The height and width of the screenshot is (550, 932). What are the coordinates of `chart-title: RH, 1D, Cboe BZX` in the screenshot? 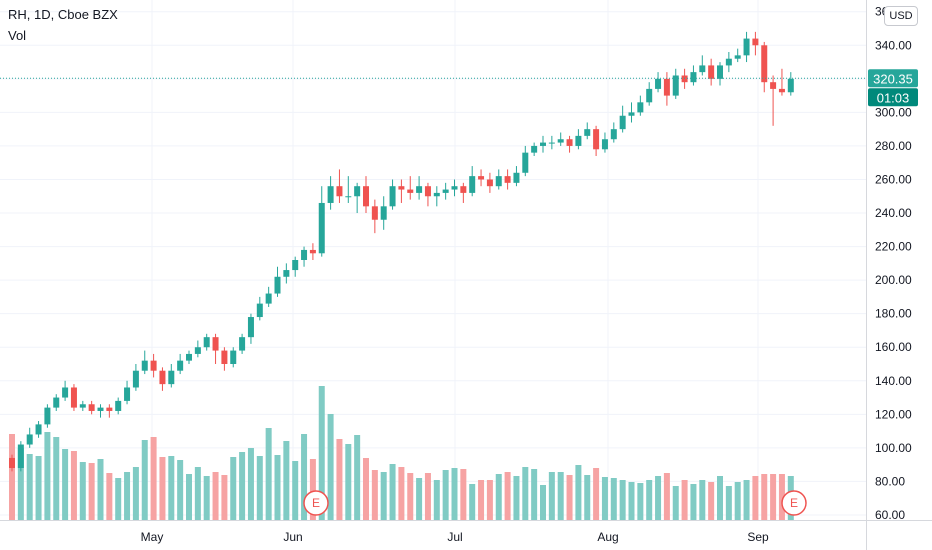 It's located at (63, 14).